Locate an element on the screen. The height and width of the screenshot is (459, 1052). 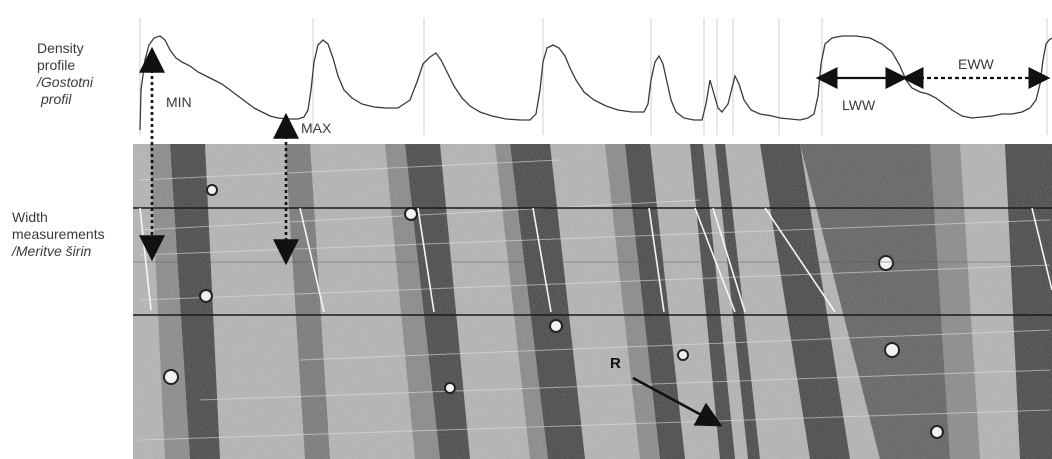
min-label: MIN is located at coordinates (179, 102).